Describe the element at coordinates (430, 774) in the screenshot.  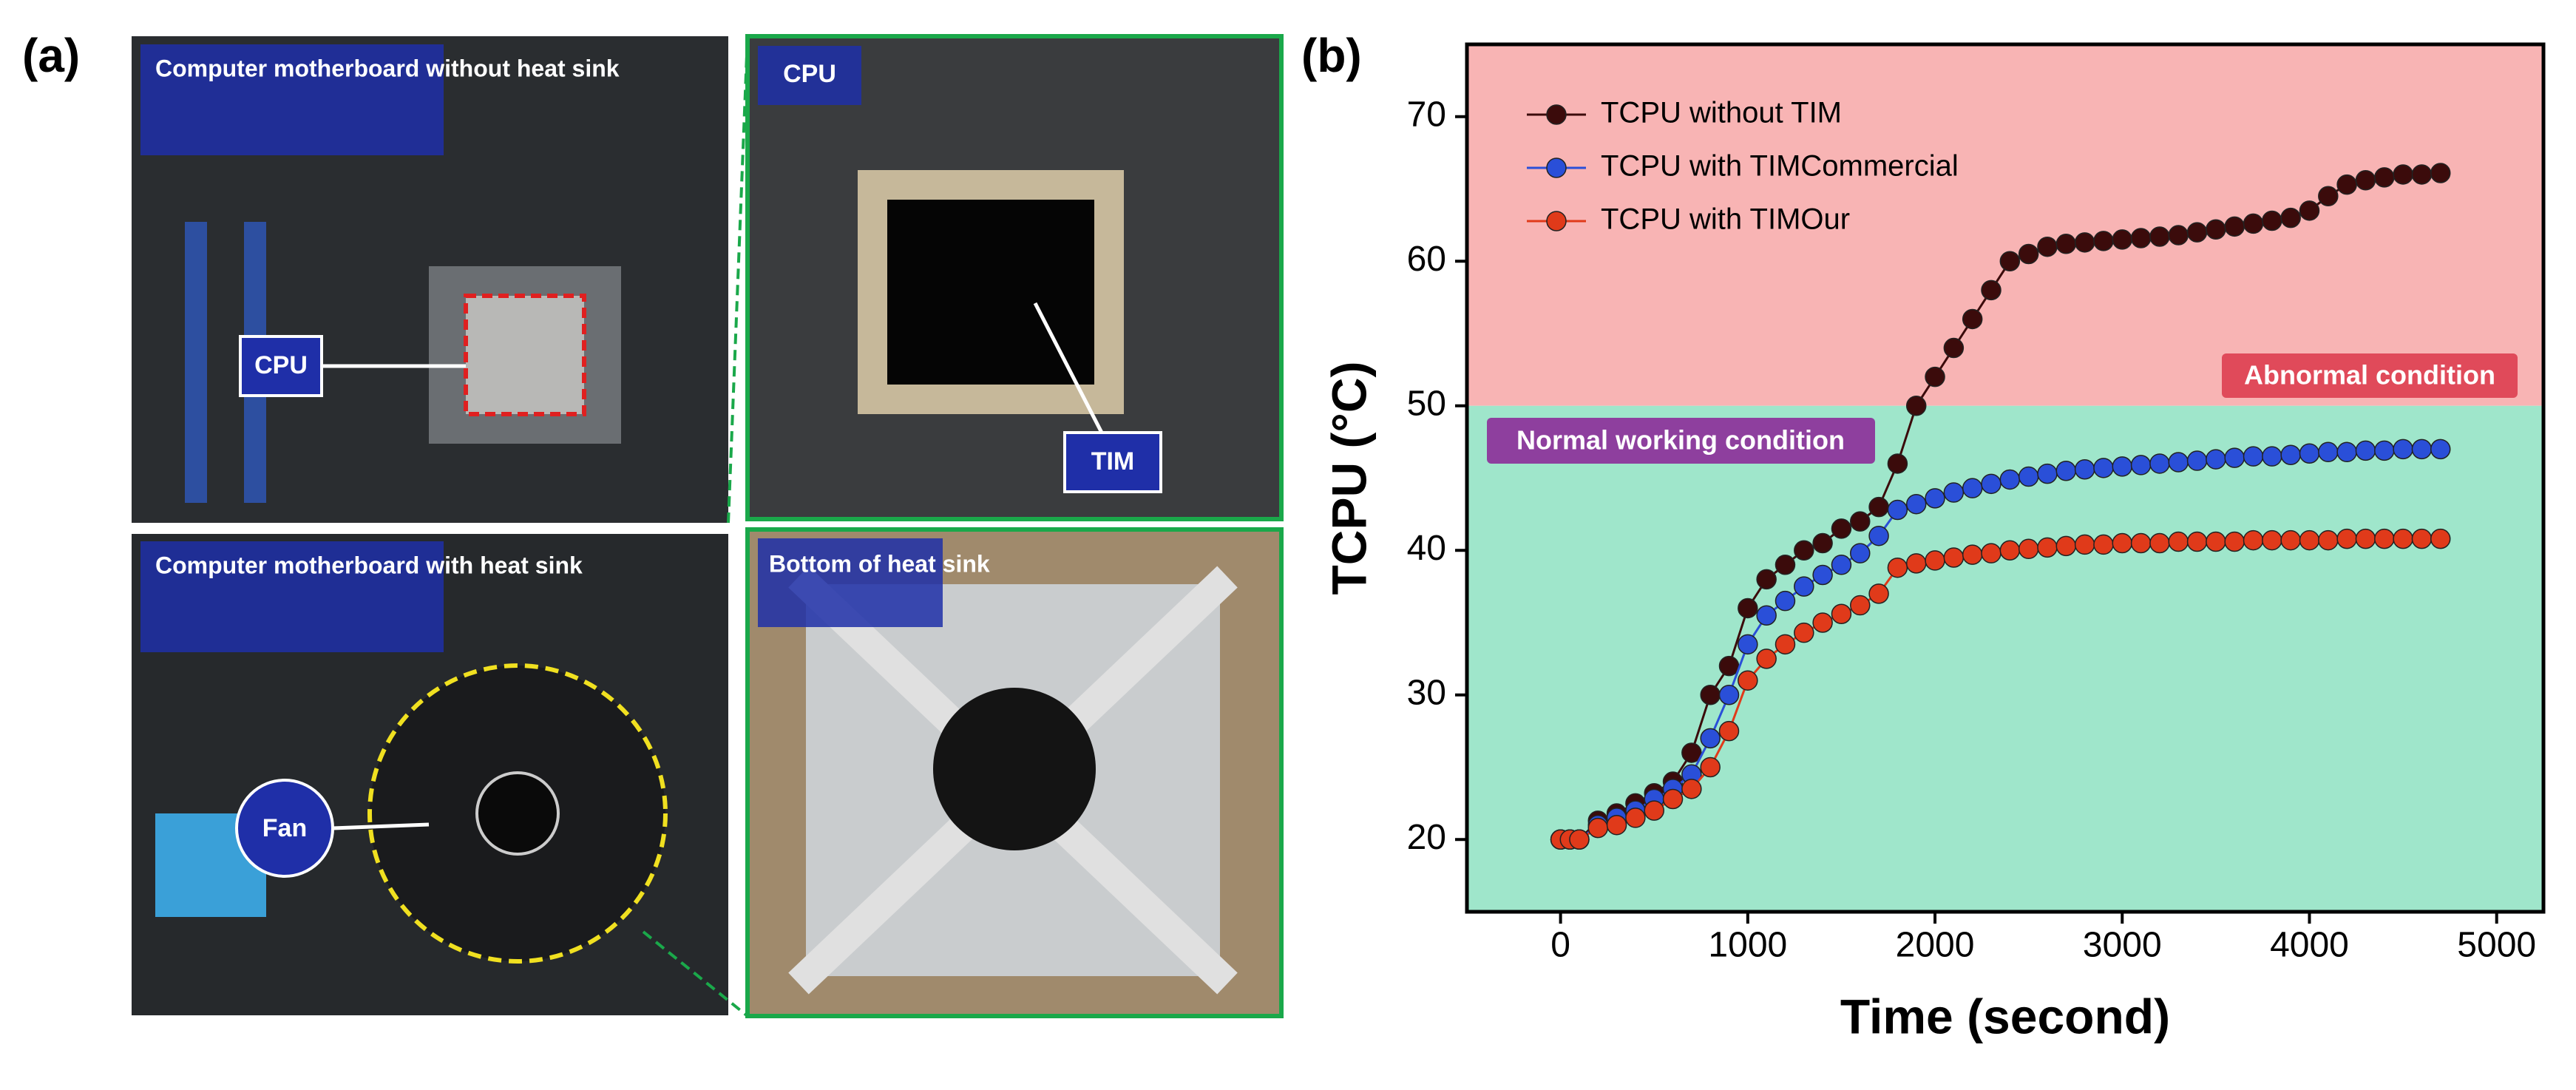
I see `photo-bottom-left: Computer motherboard with heat sink Fan` at that location.